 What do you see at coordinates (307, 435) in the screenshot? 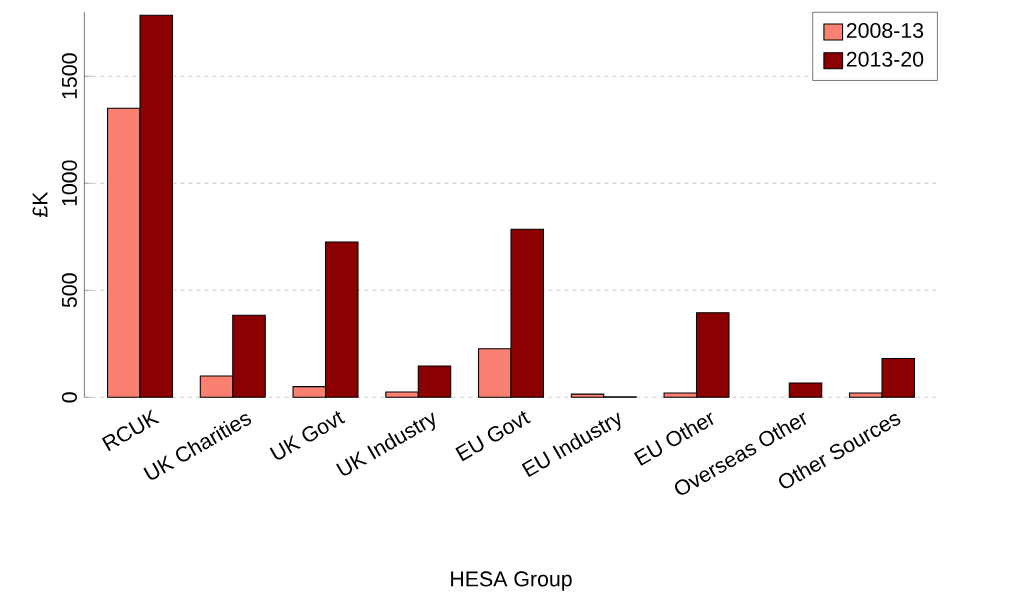
I see `x-tick-label: UK Govt` at bounding box center [307, 435].